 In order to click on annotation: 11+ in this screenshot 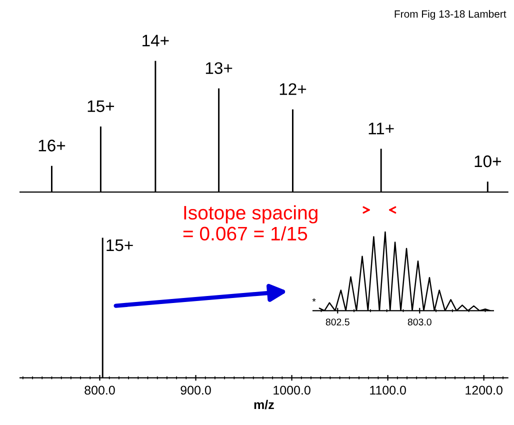, I will do `click(381, 128)`.